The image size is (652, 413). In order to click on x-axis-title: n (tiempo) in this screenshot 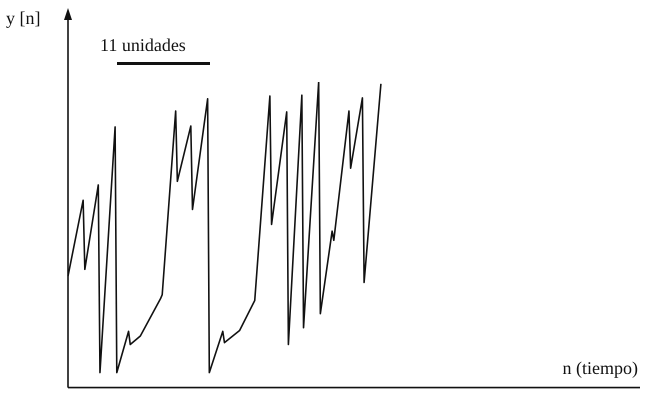, I will do `click(600, 368)`.